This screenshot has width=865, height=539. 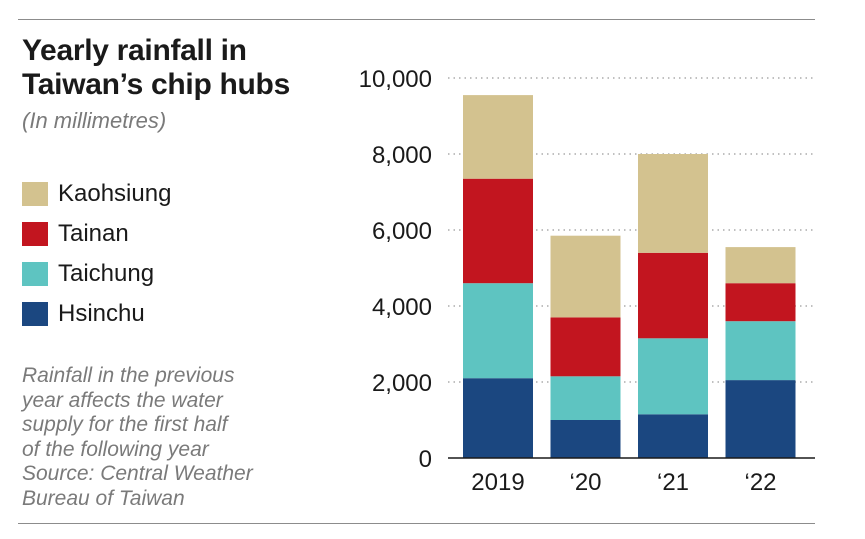 I want to click on note-line-1: Rainfall in the previous, so click(x=128, y=375).